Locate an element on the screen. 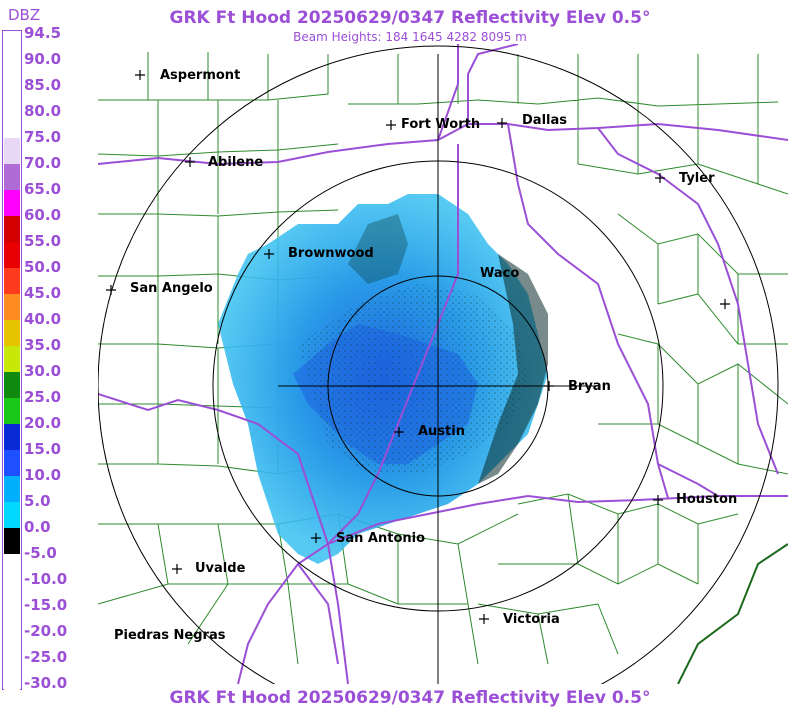  legend-label: -5.0 is located at coordinates (40, 553).